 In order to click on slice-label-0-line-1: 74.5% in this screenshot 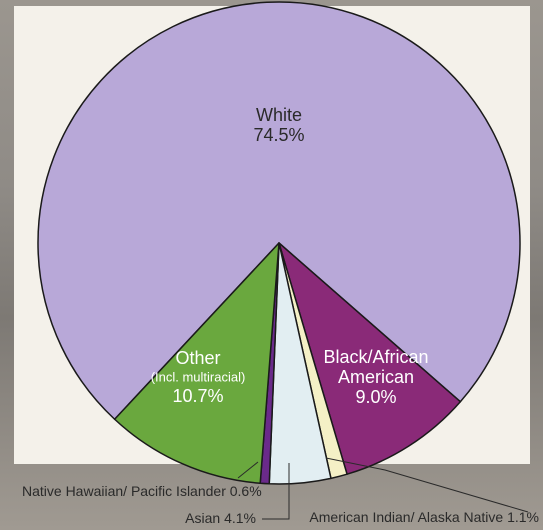, I will do `click(278, 135)`.